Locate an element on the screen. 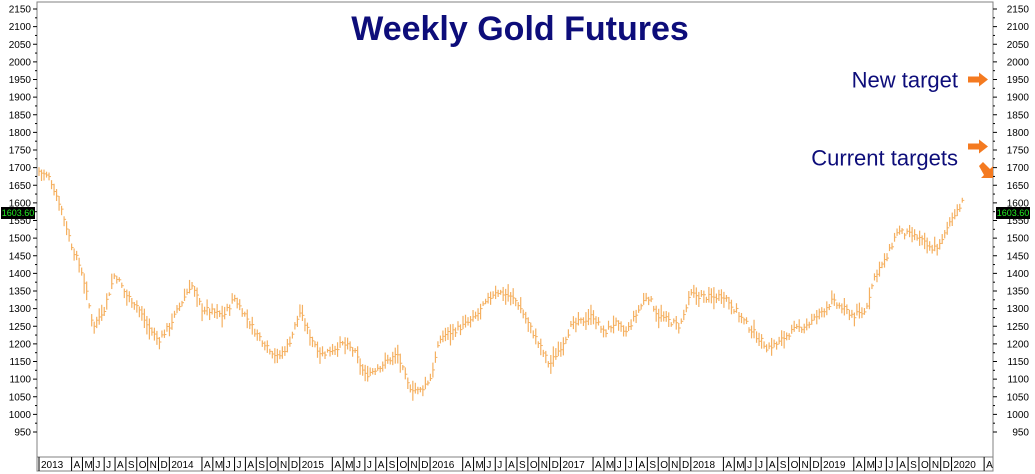 The height and width of the screenshot is (474, 1035). y-tick-label-left: 1600 is located at coordinates (20, 203).